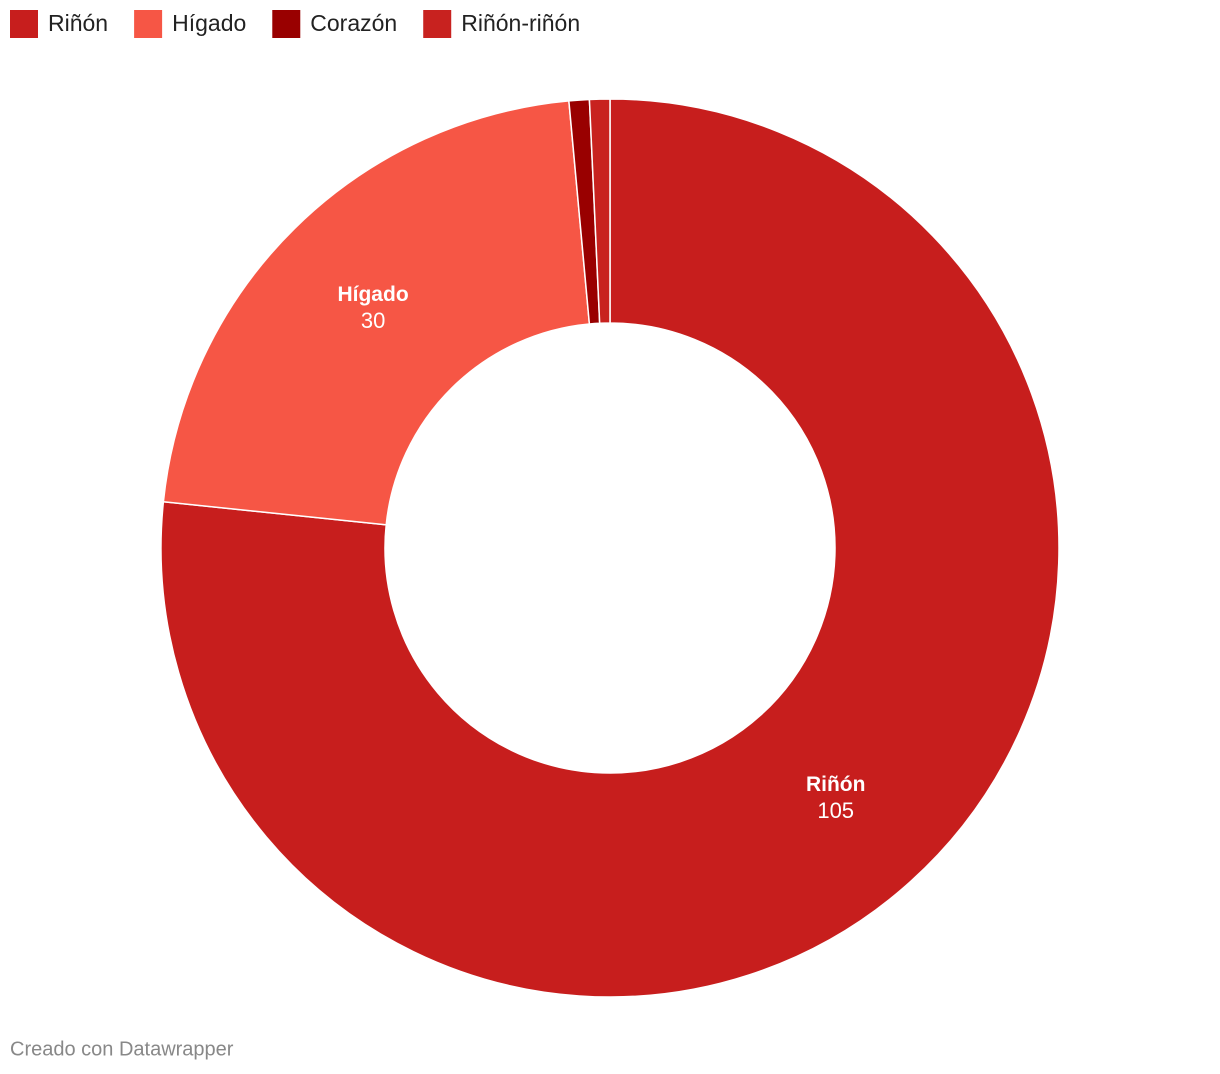 This screenshot has height=1074, width=1220. I want to click on slice-name: Hígado, so click(372, 294).